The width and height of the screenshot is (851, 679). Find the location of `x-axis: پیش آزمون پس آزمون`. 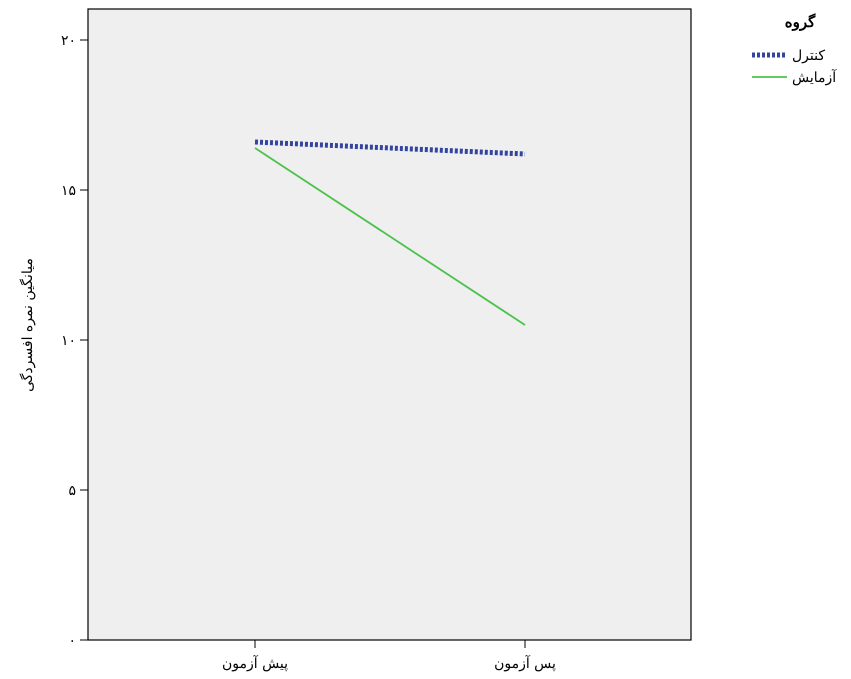

x-axis: پیش آزمون پس آزمون is located at coordinates (389, 656).